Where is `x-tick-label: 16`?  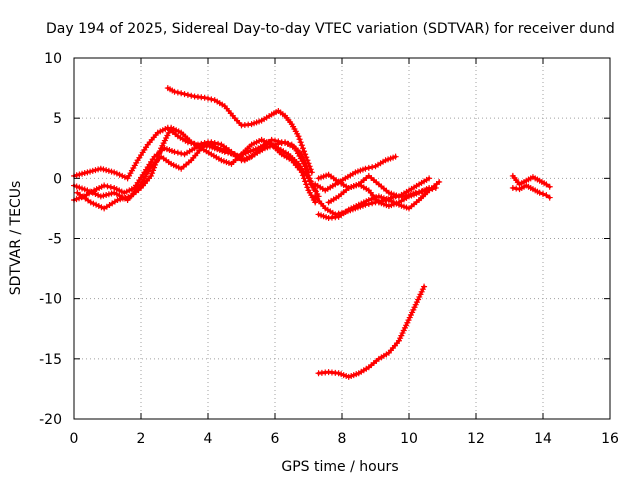 x-tick-label: 16 is located at coordinates (610, 439).